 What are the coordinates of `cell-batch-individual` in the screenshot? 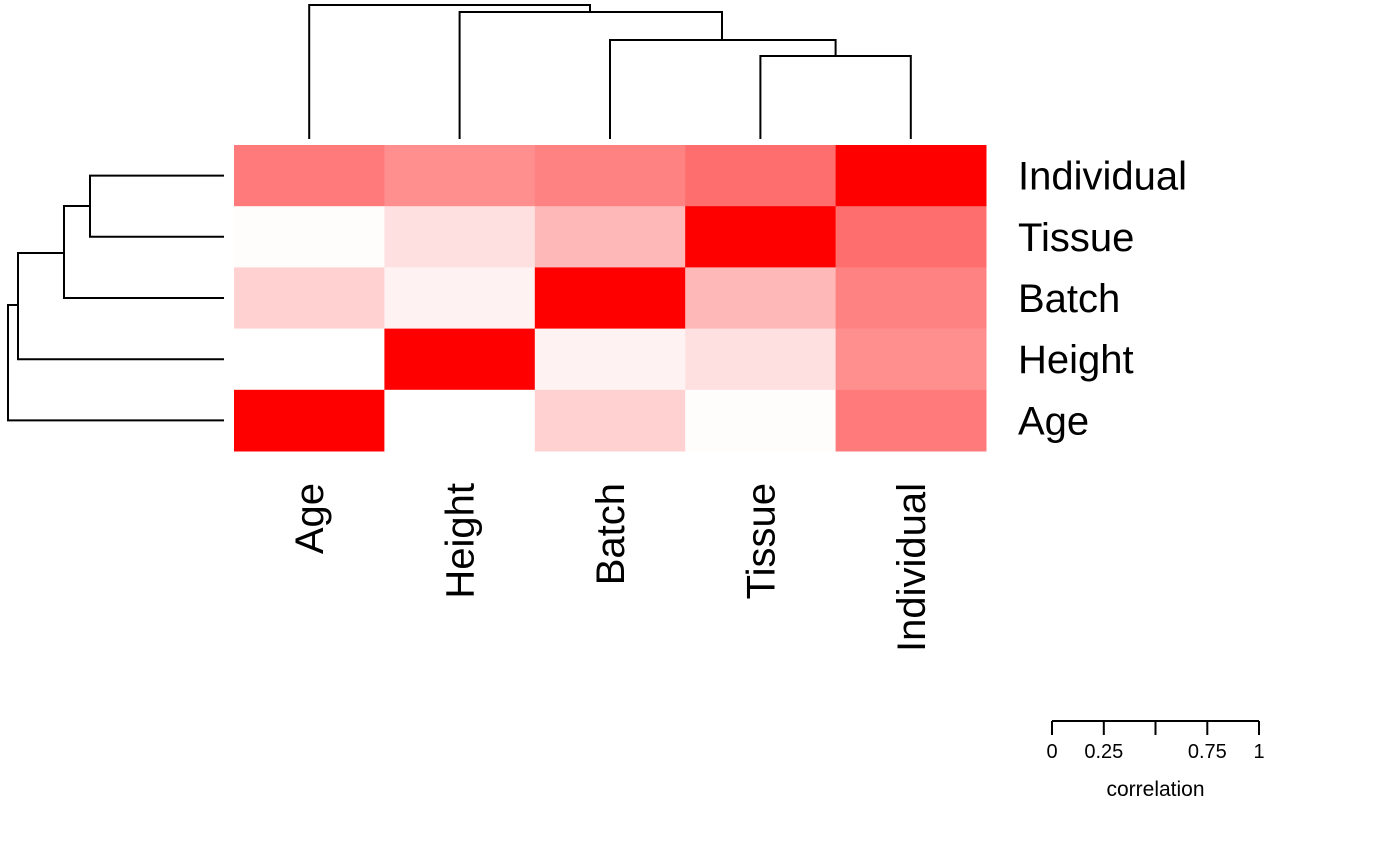 It's located at (911, 298).